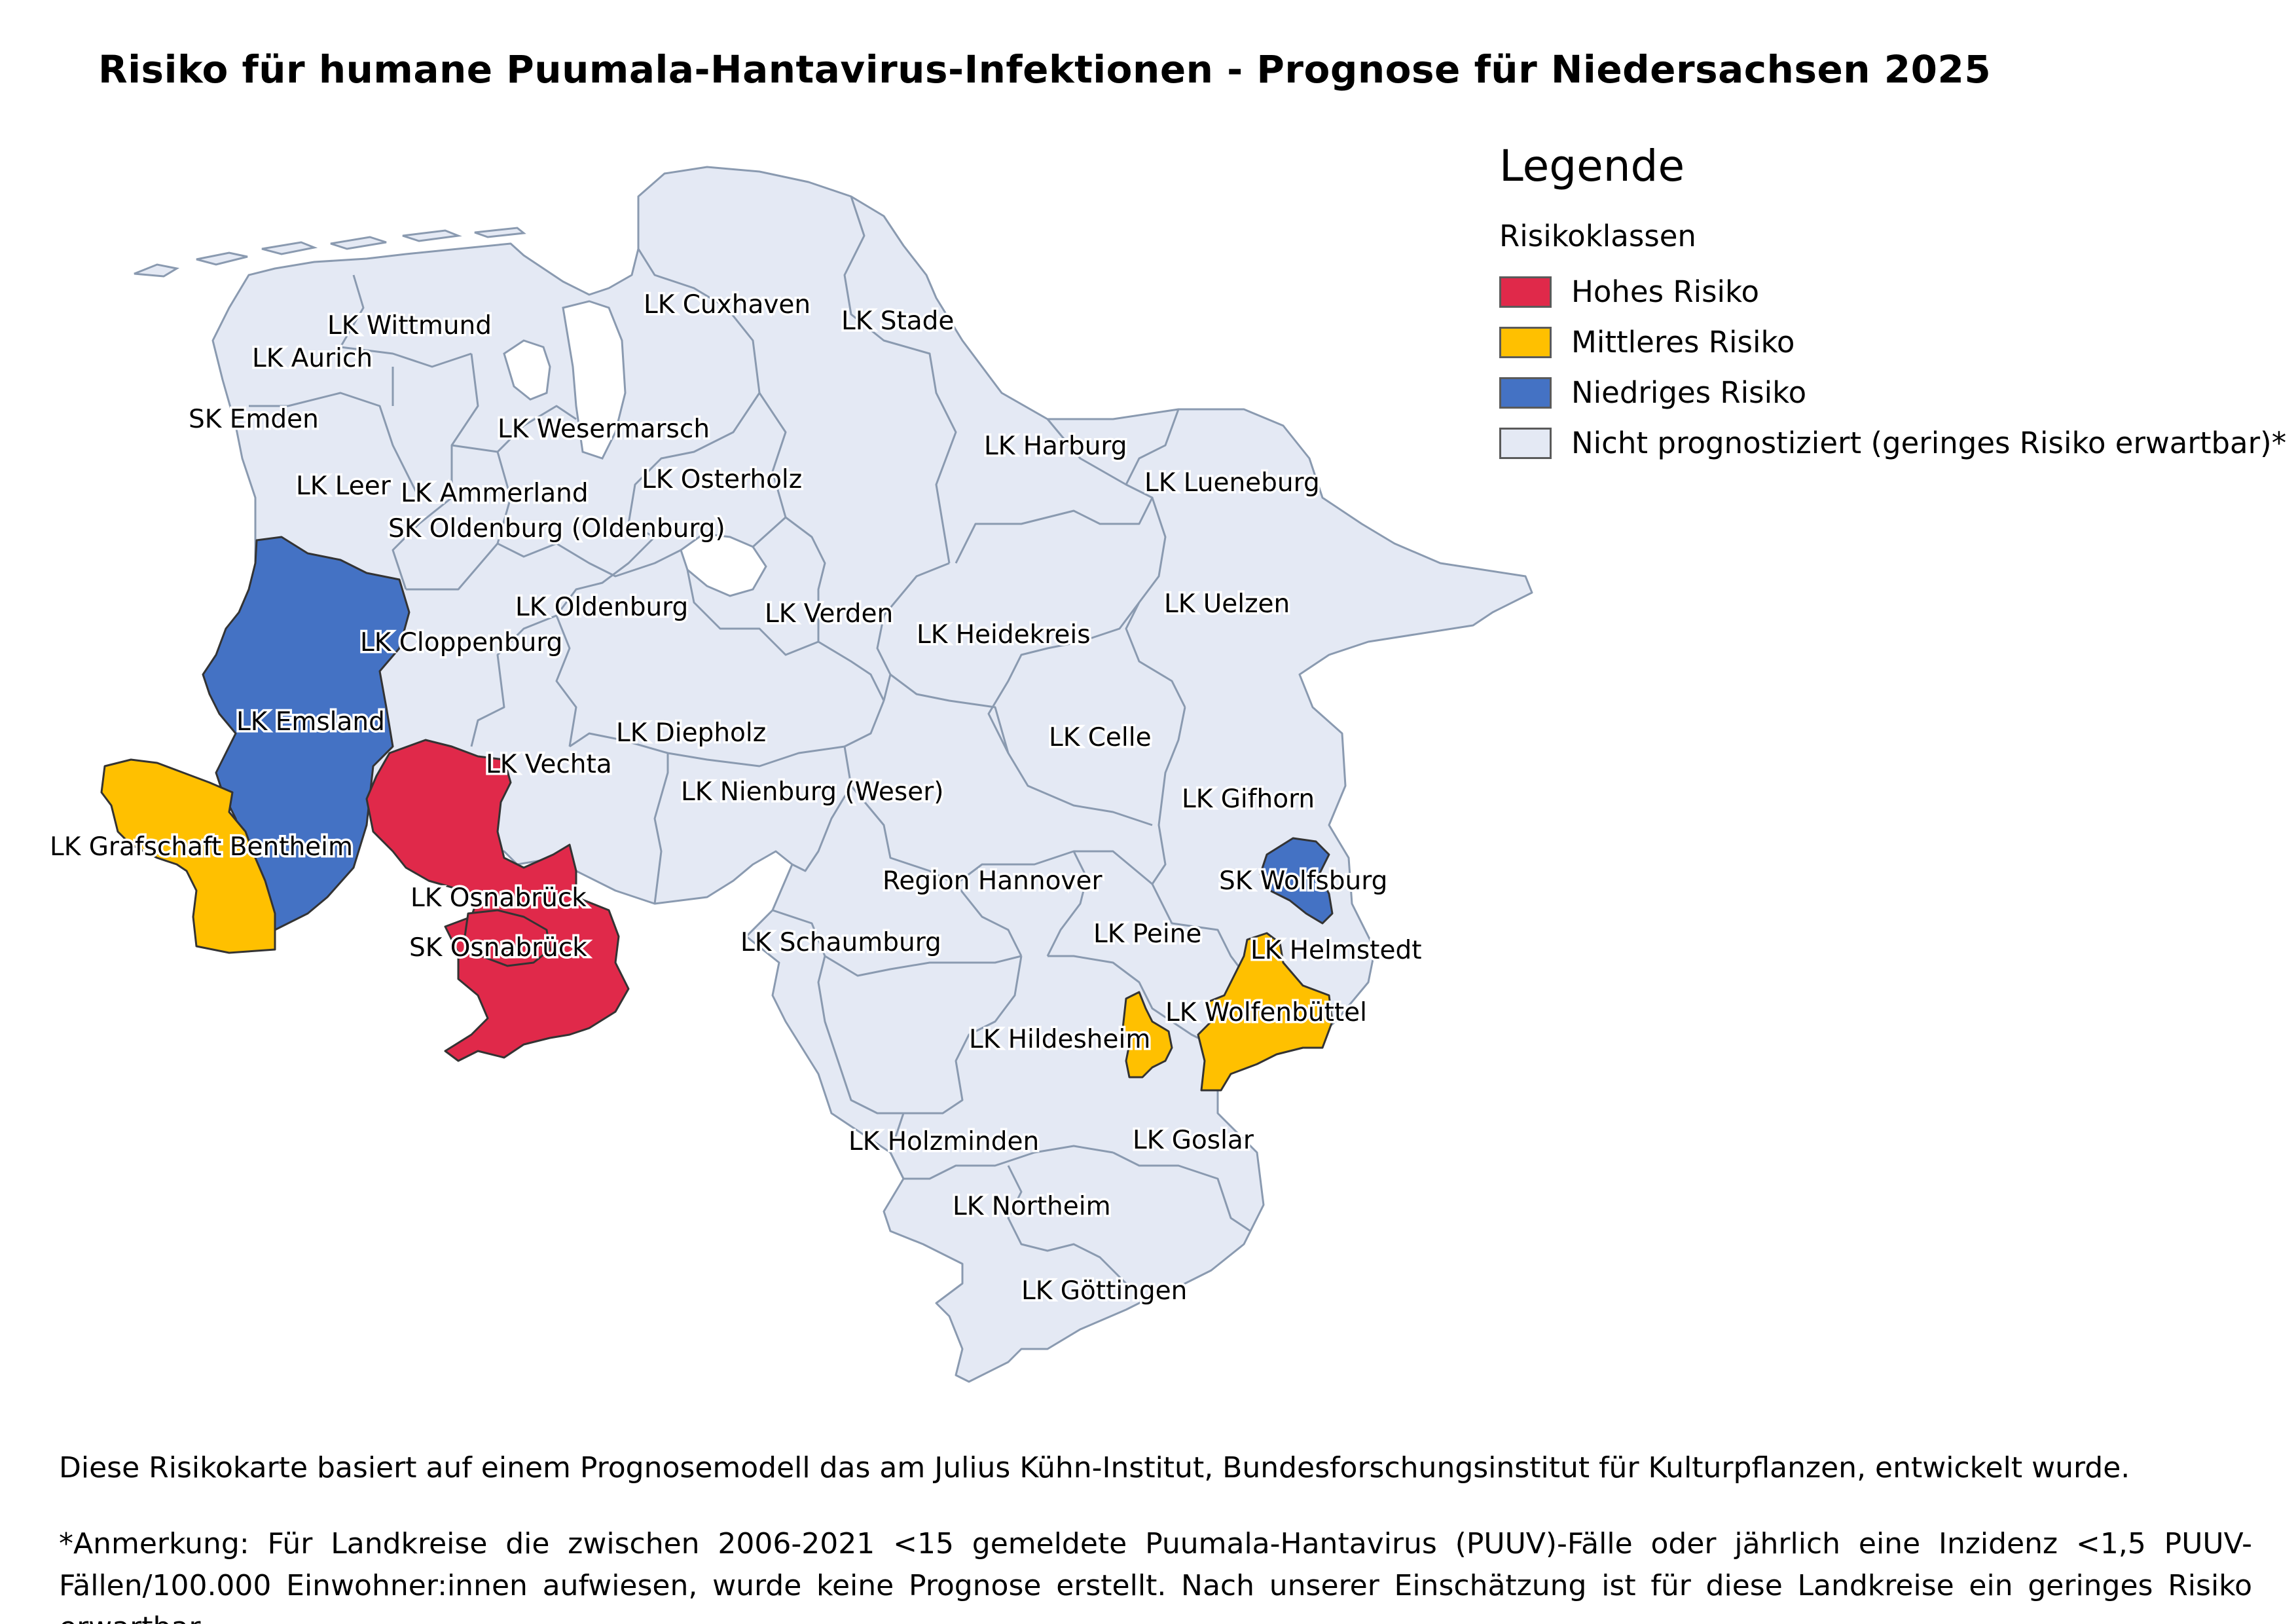 This screenshot has width=2296, height=1624. Describe the element at coordinates (840, 942) in the screenshot. I see `label-lk-schaumburg: LK Schaumburg` at that location.